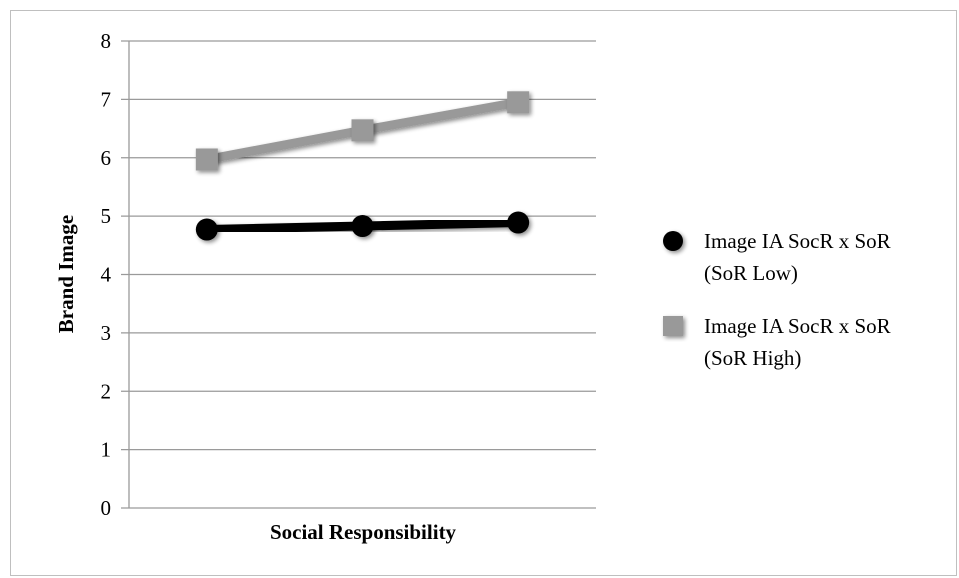  Describe the element at coordinates (106, 158) in the screenshot. I see `y-tick-label: 6` at that location.